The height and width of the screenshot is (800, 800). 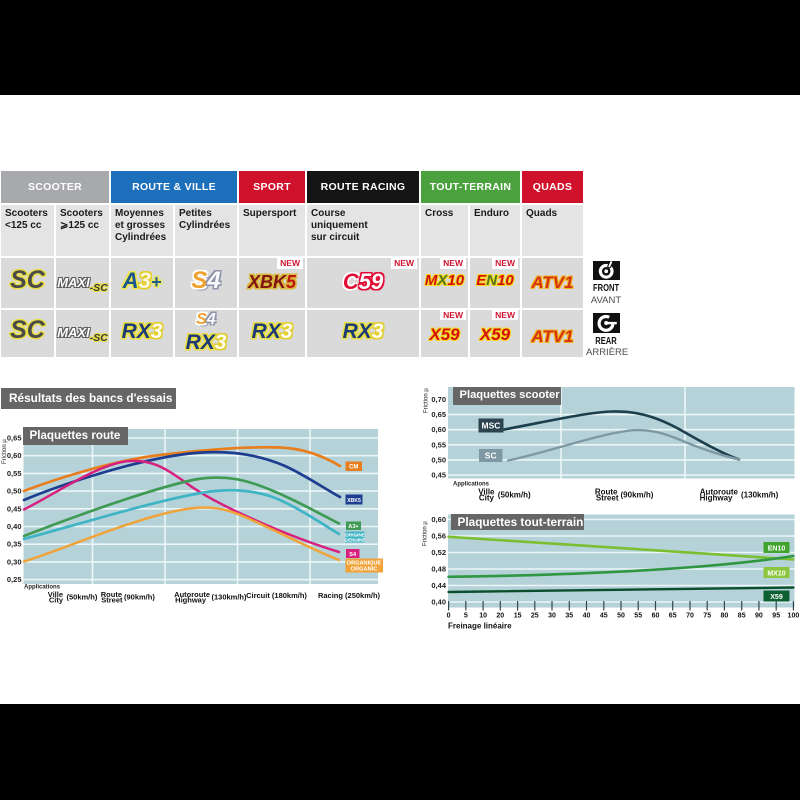 What do you see at coordinates (354, 501) in the screenshot?
I see `svg-text: XBK5` at bounding box center [354, 501].